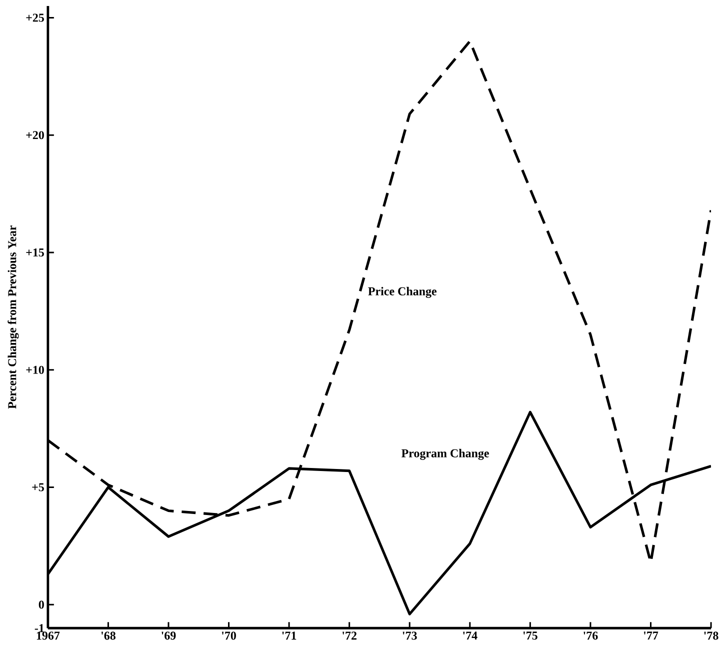 This screenshot has height=661, width=722. What do you see at coordinates (530, 636) in the screenshot?
I see `x-tick-label: '75` at bounding box center [530, 636].